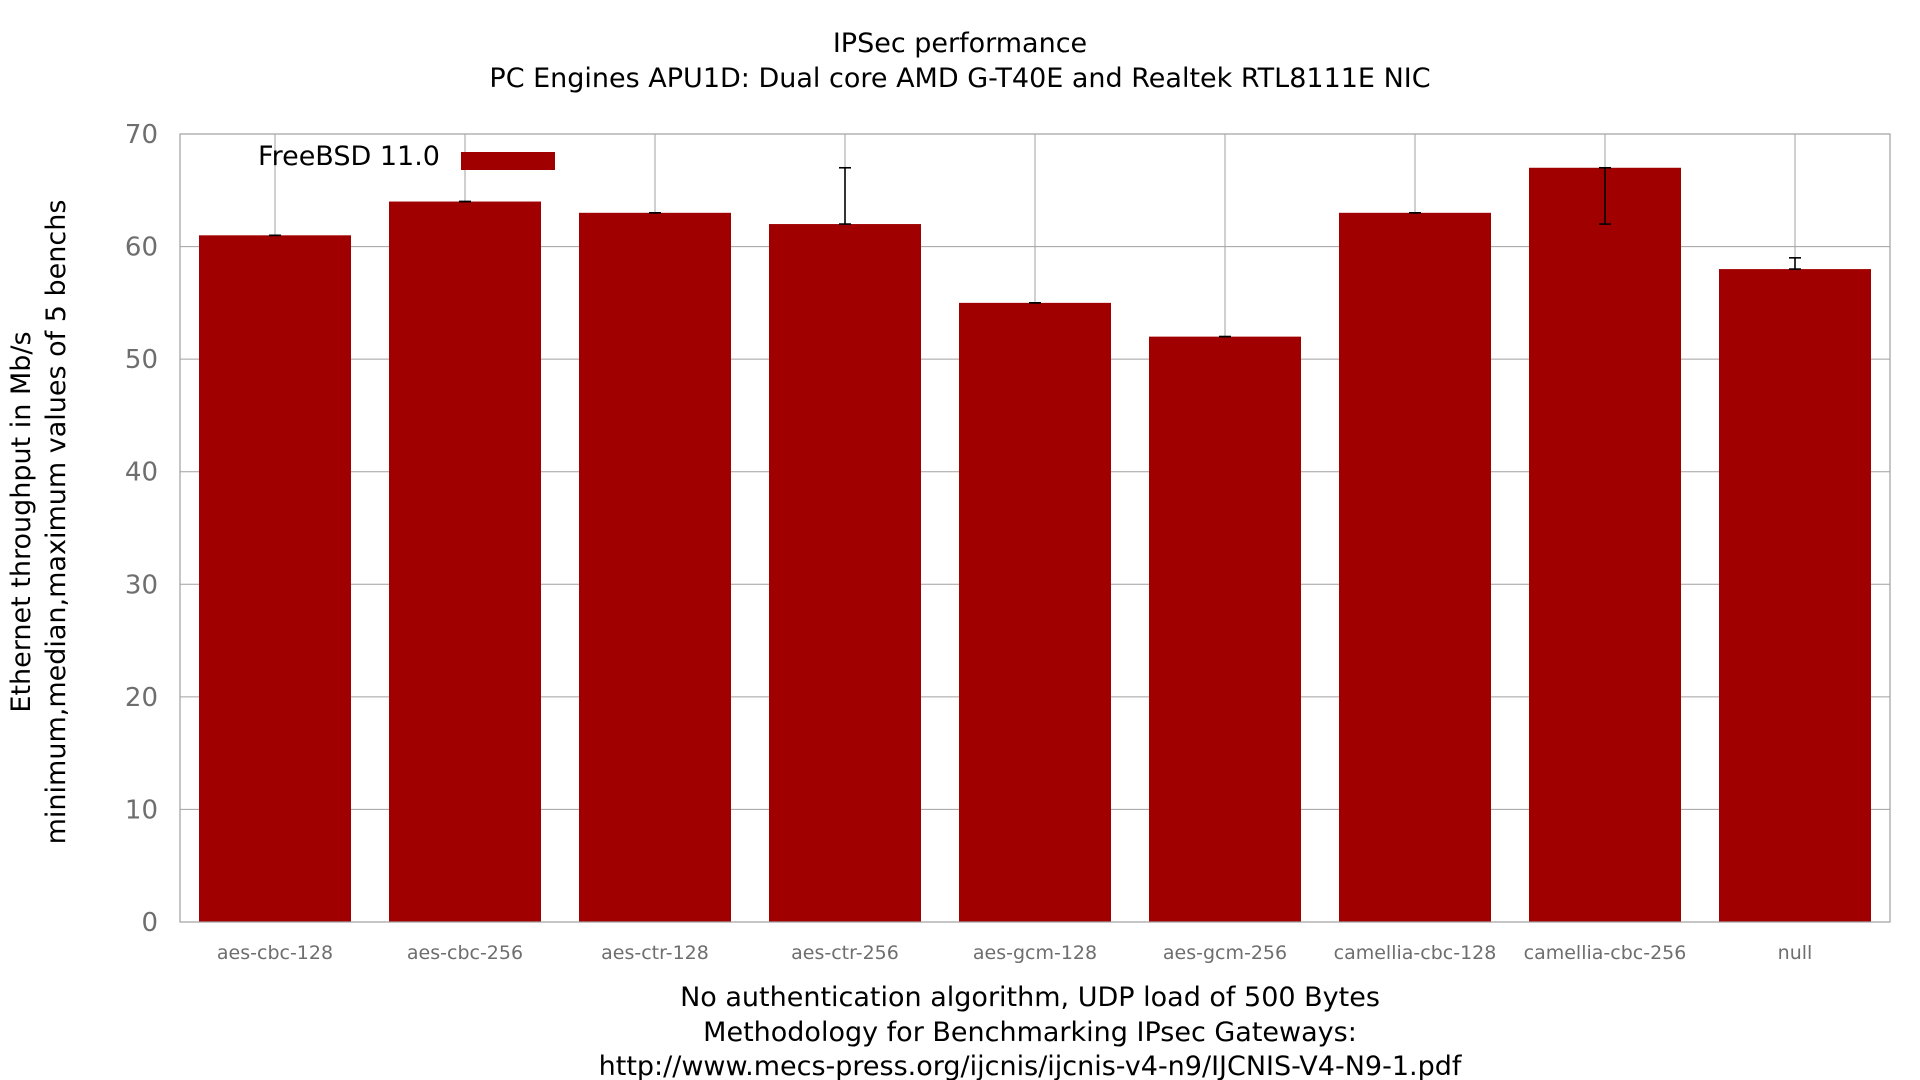 Image resolution: width=1920 pixels, height=1080 pixels. I want to click on x-tick-label: aes-cbc-128, so click(275, 953).